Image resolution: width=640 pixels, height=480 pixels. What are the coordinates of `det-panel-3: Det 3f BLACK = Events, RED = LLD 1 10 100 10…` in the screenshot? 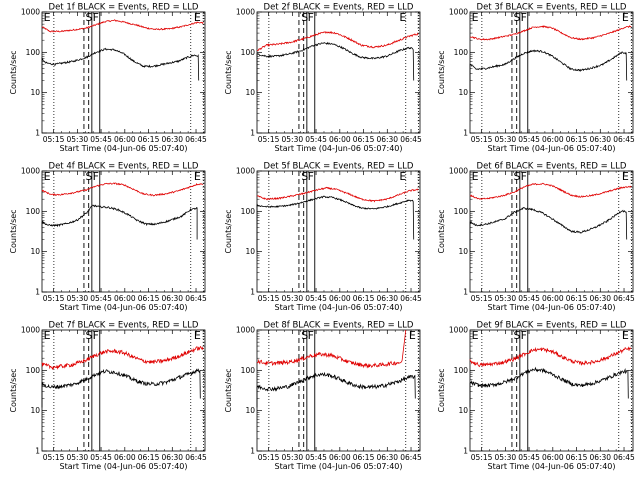 It's located at (536, 78).